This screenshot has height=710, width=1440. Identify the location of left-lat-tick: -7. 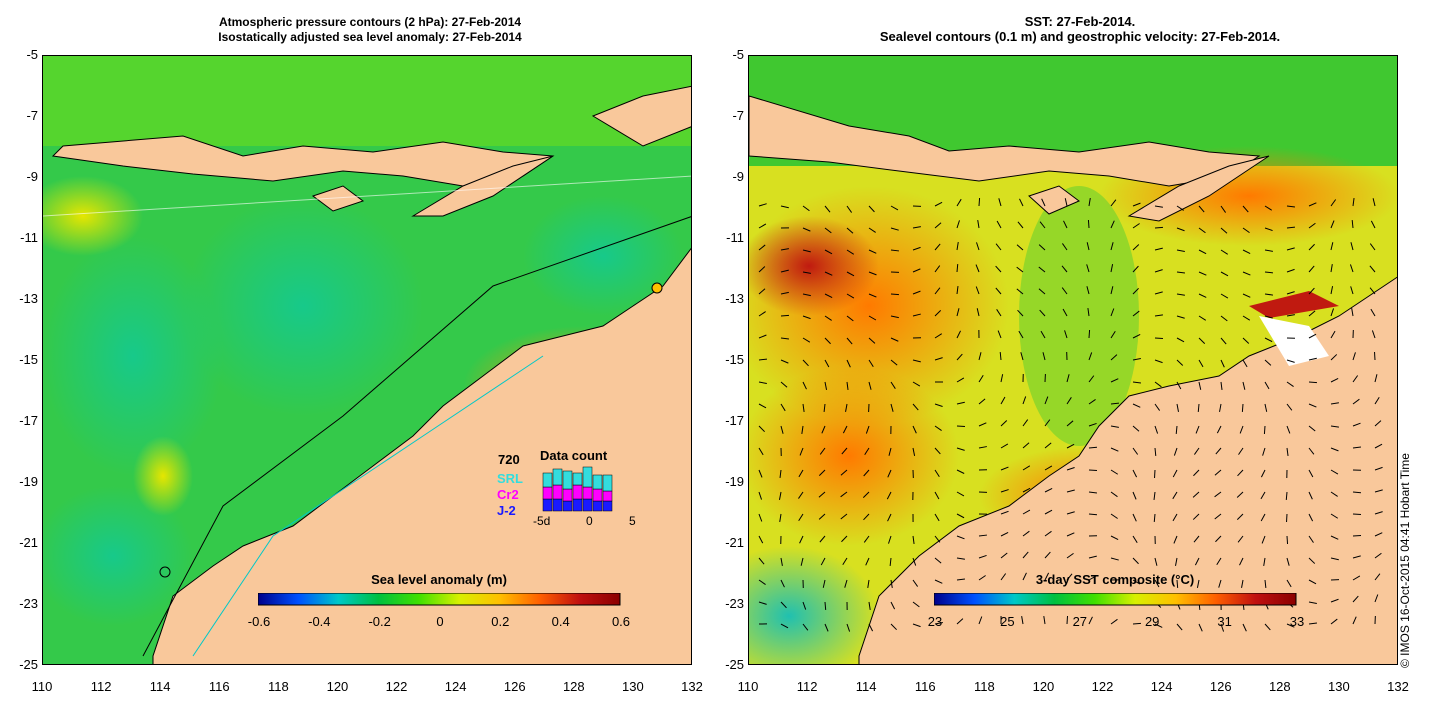
(32, 115).